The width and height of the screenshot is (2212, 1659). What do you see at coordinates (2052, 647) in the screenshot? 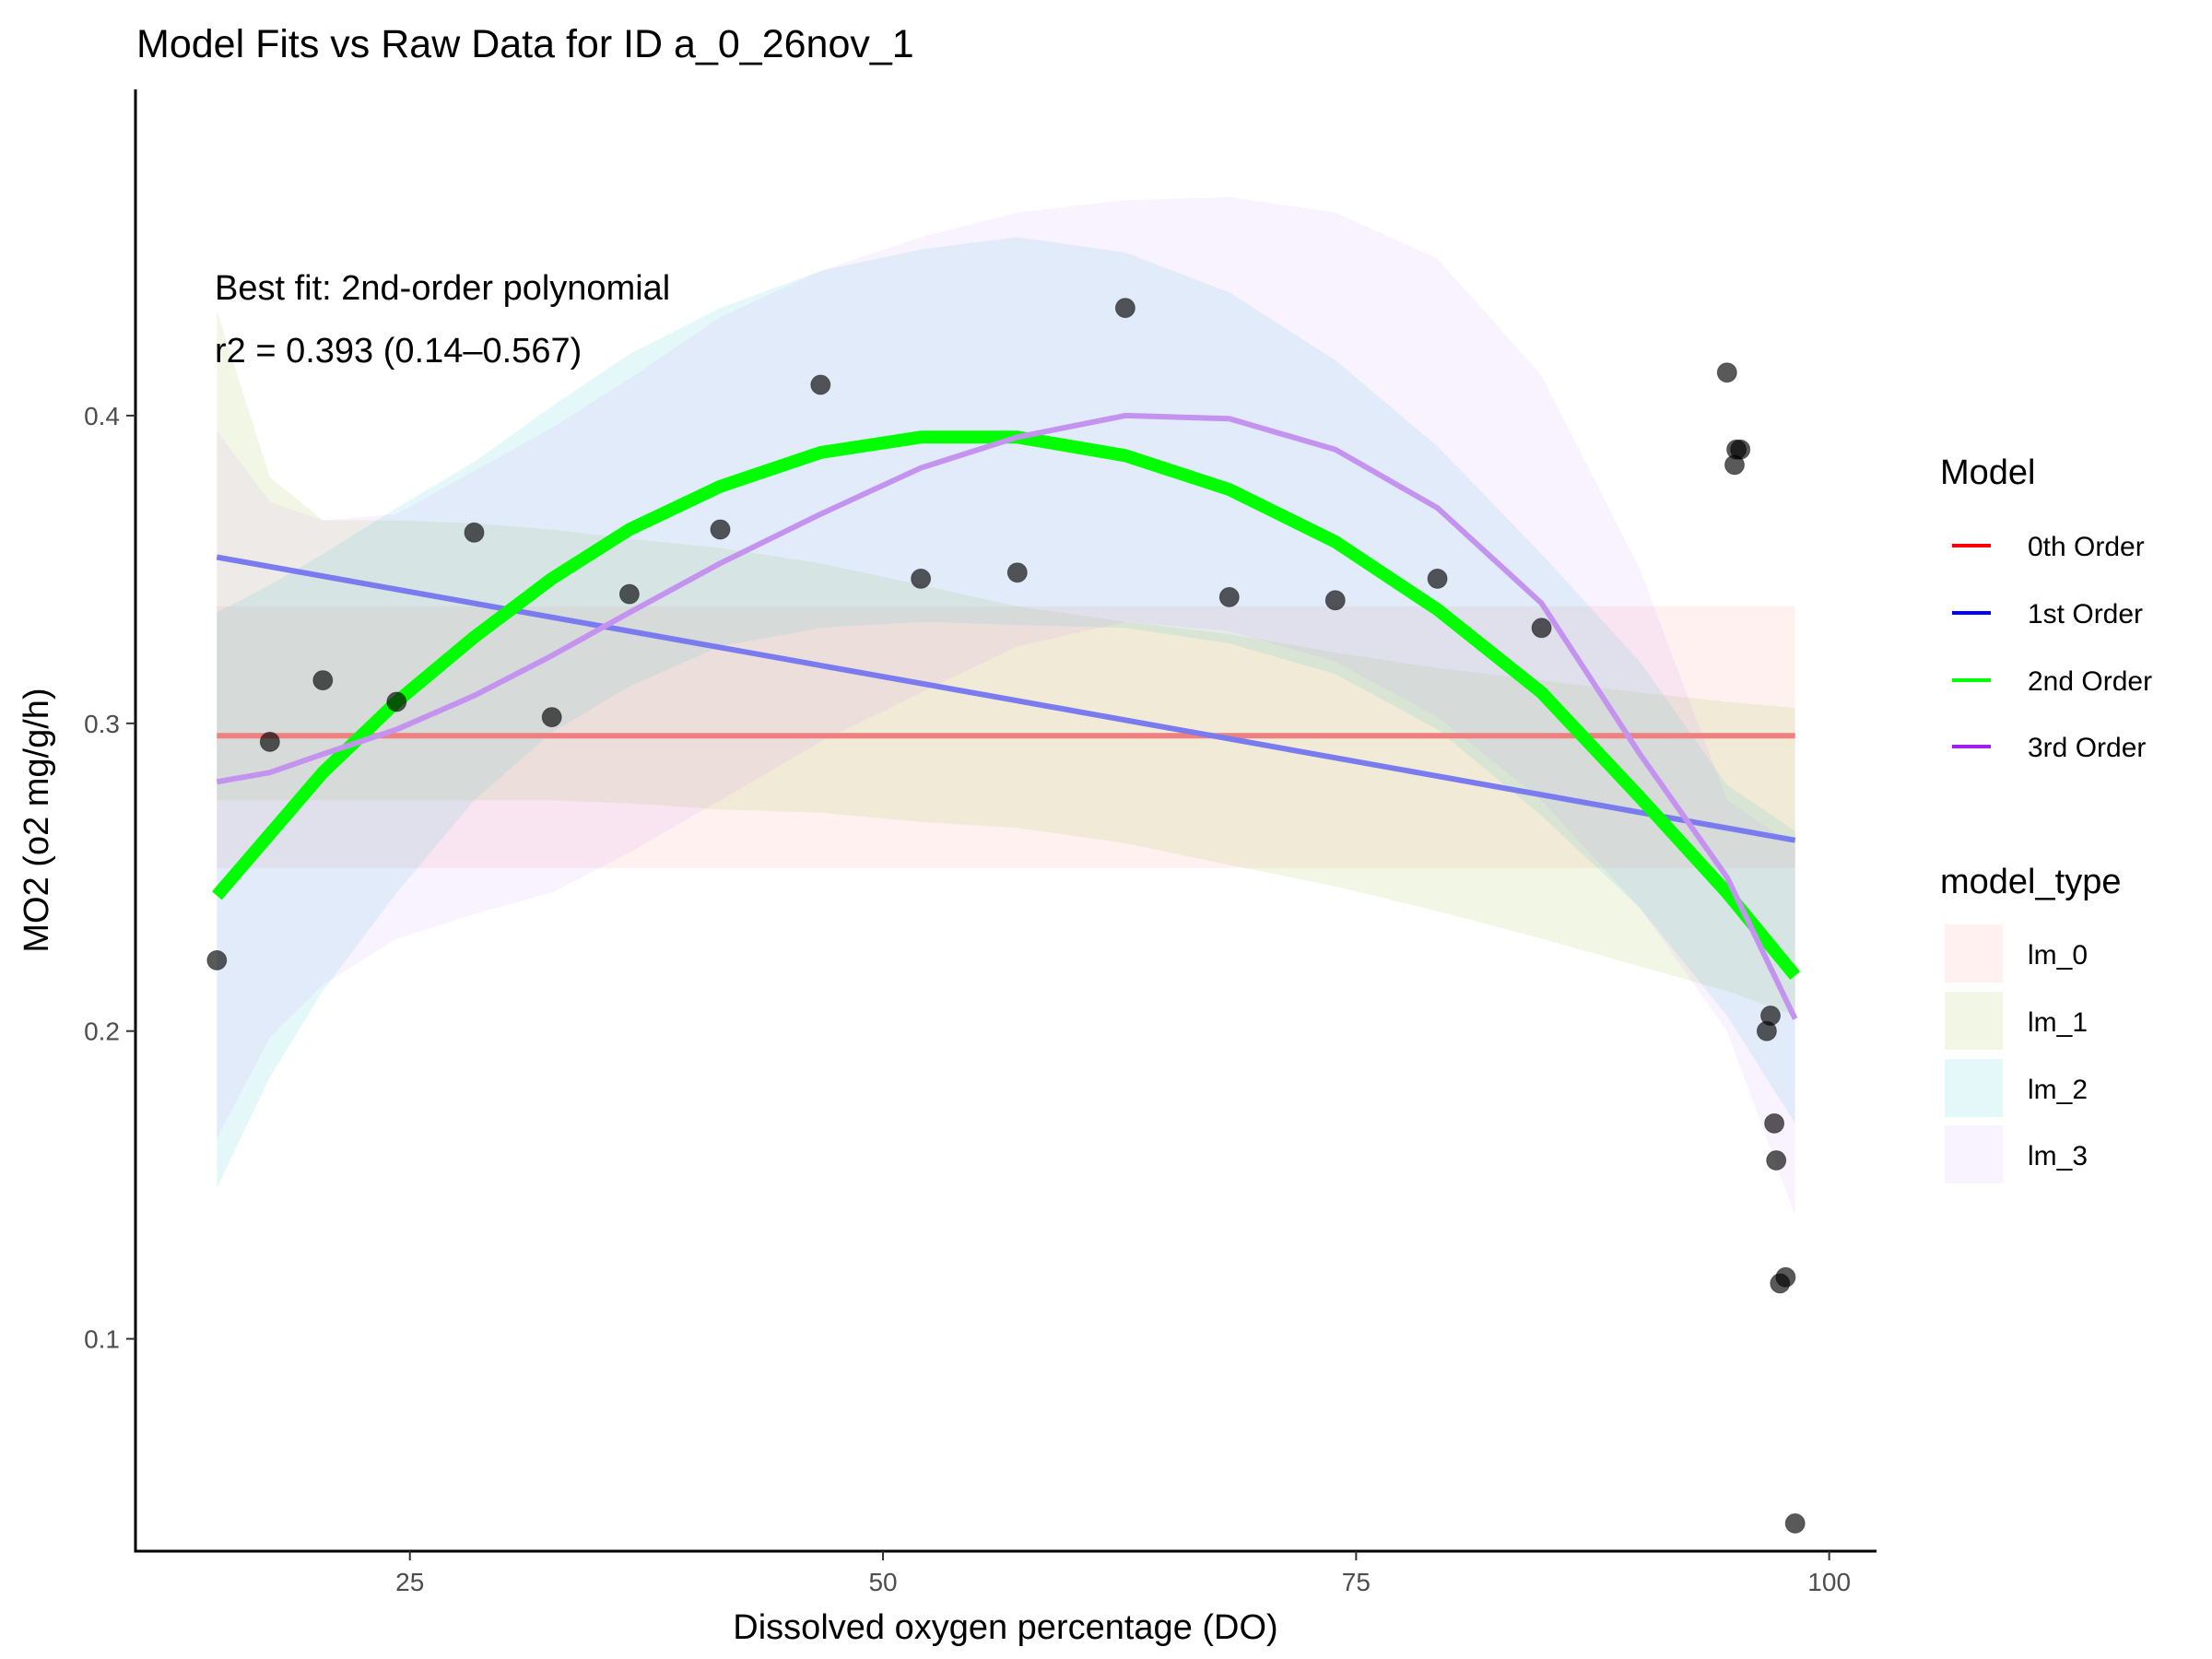
I see `legend-model-items: 0th Order 1st Order 2nd Order 3rd Order` at bounding box center [2052, 647].